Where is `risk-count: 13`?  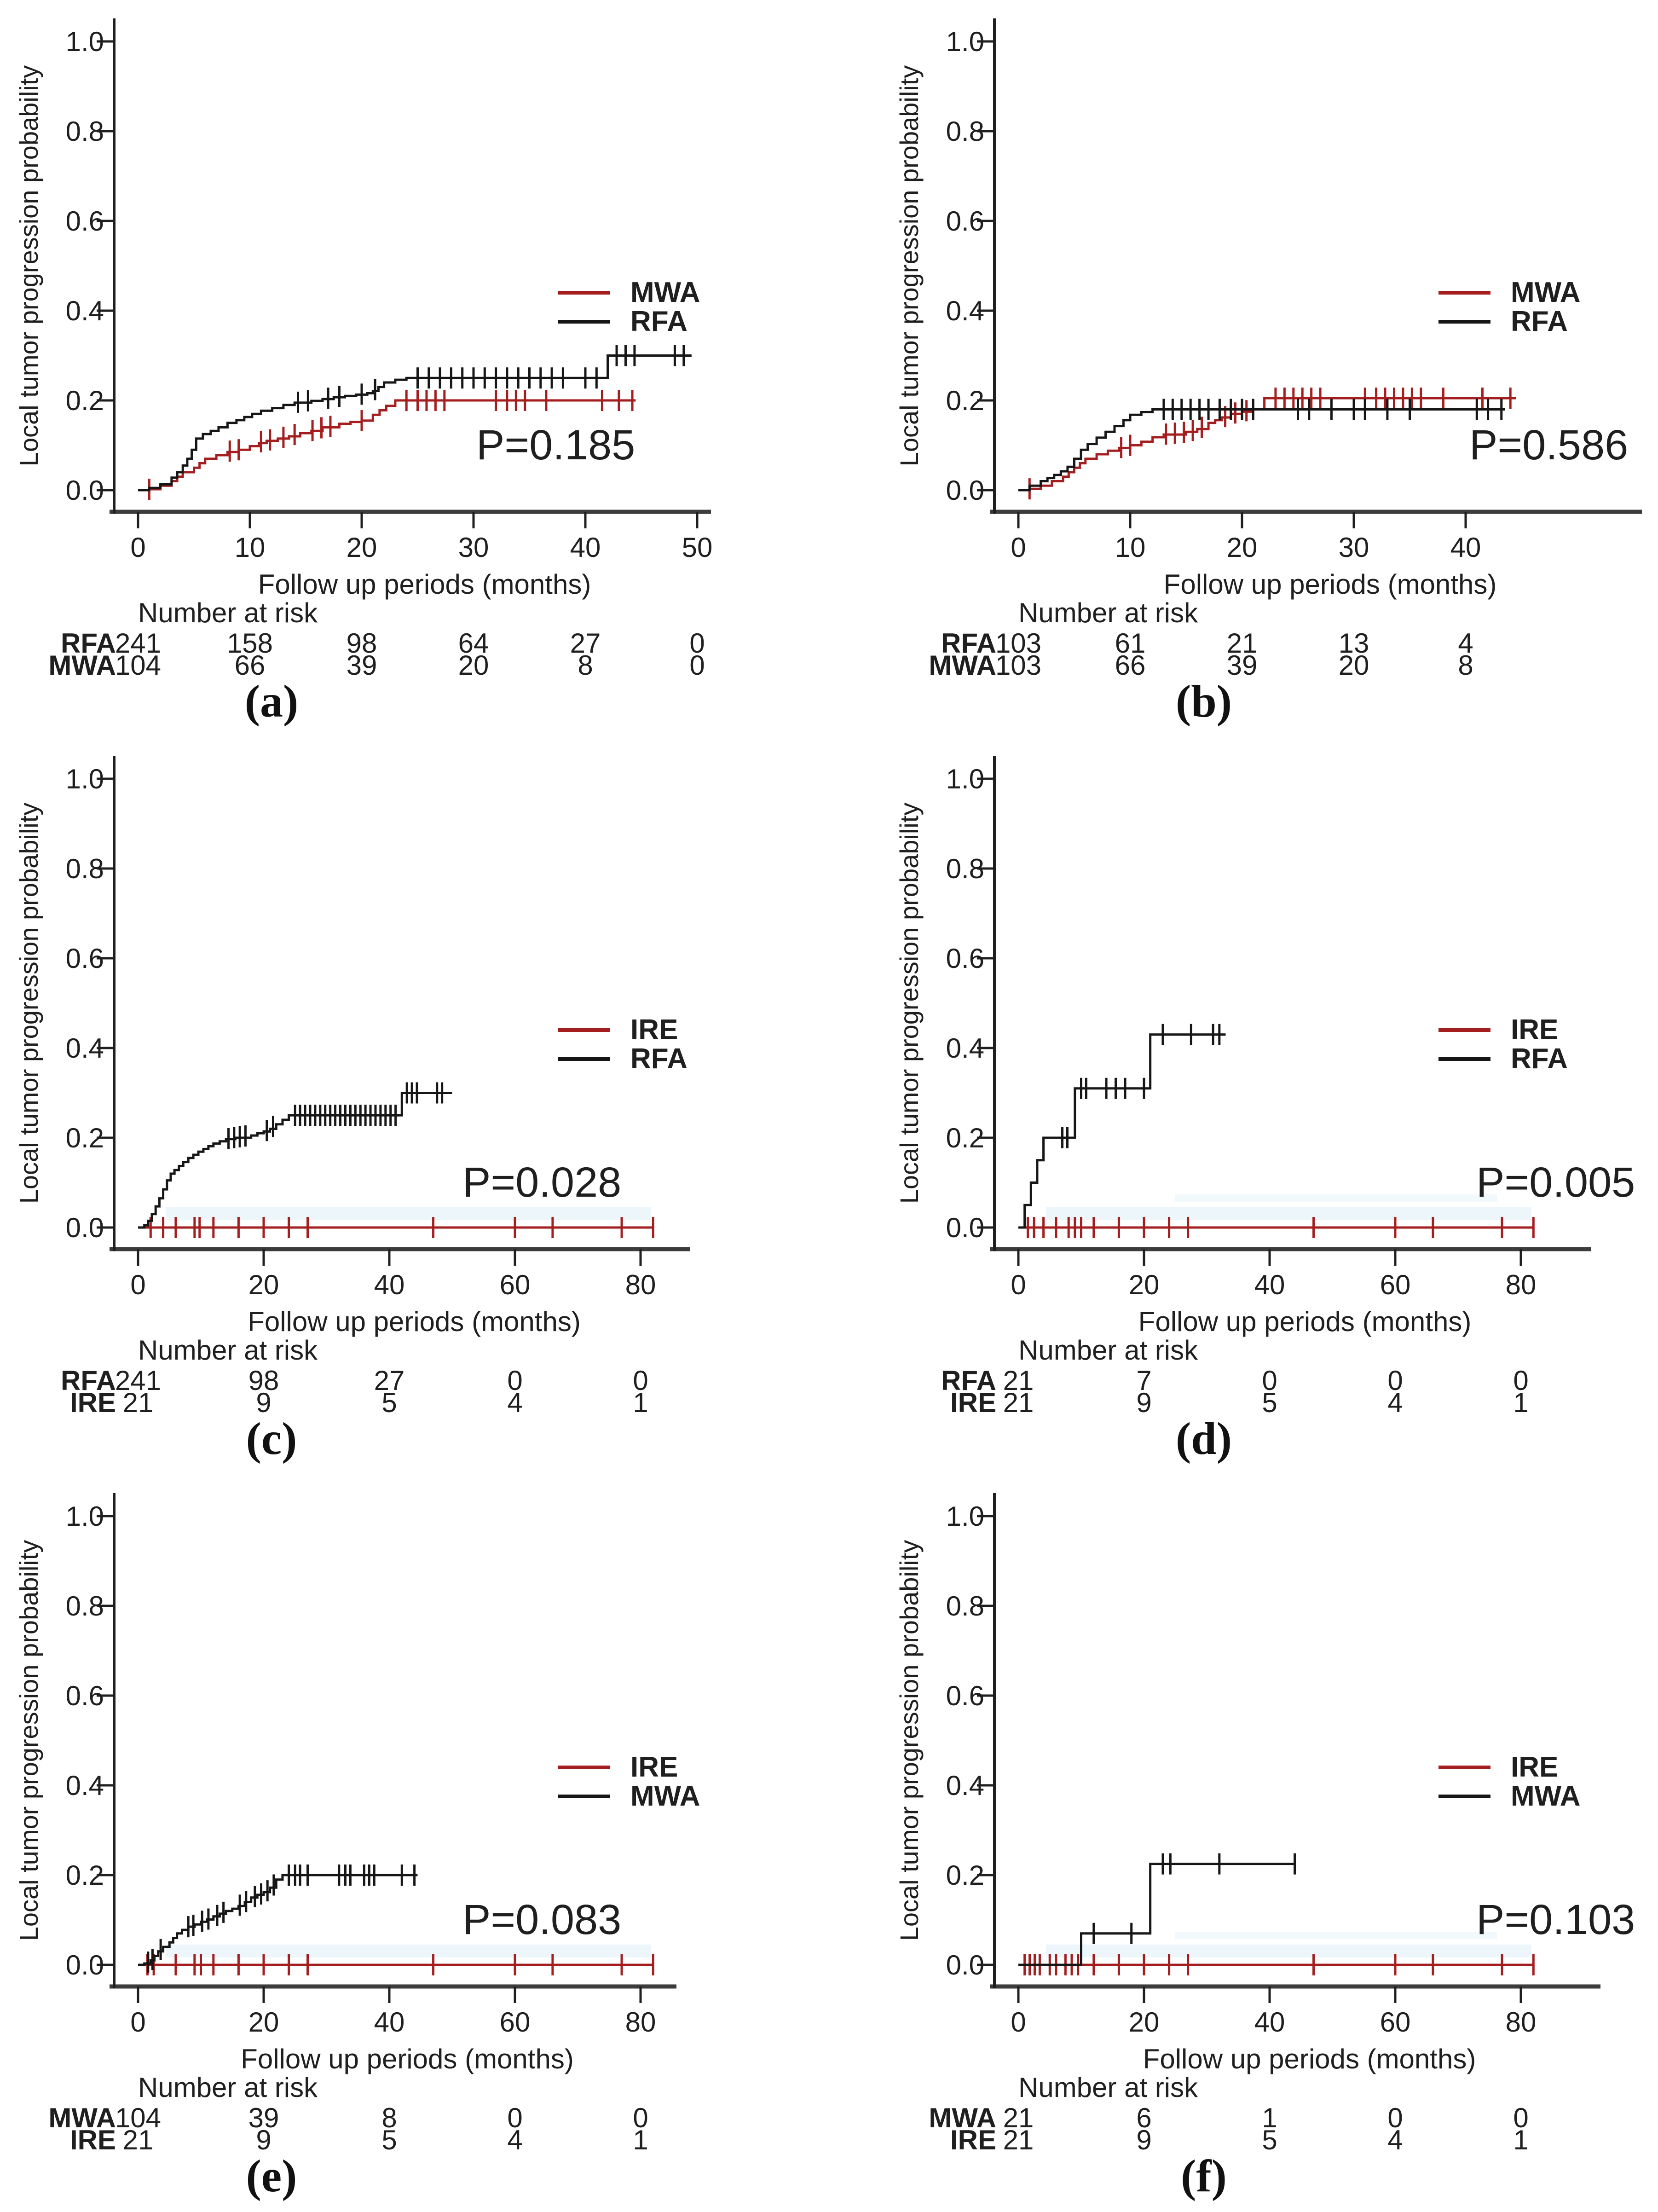 risk-count: 13 is located at coordinates (1354, 643).